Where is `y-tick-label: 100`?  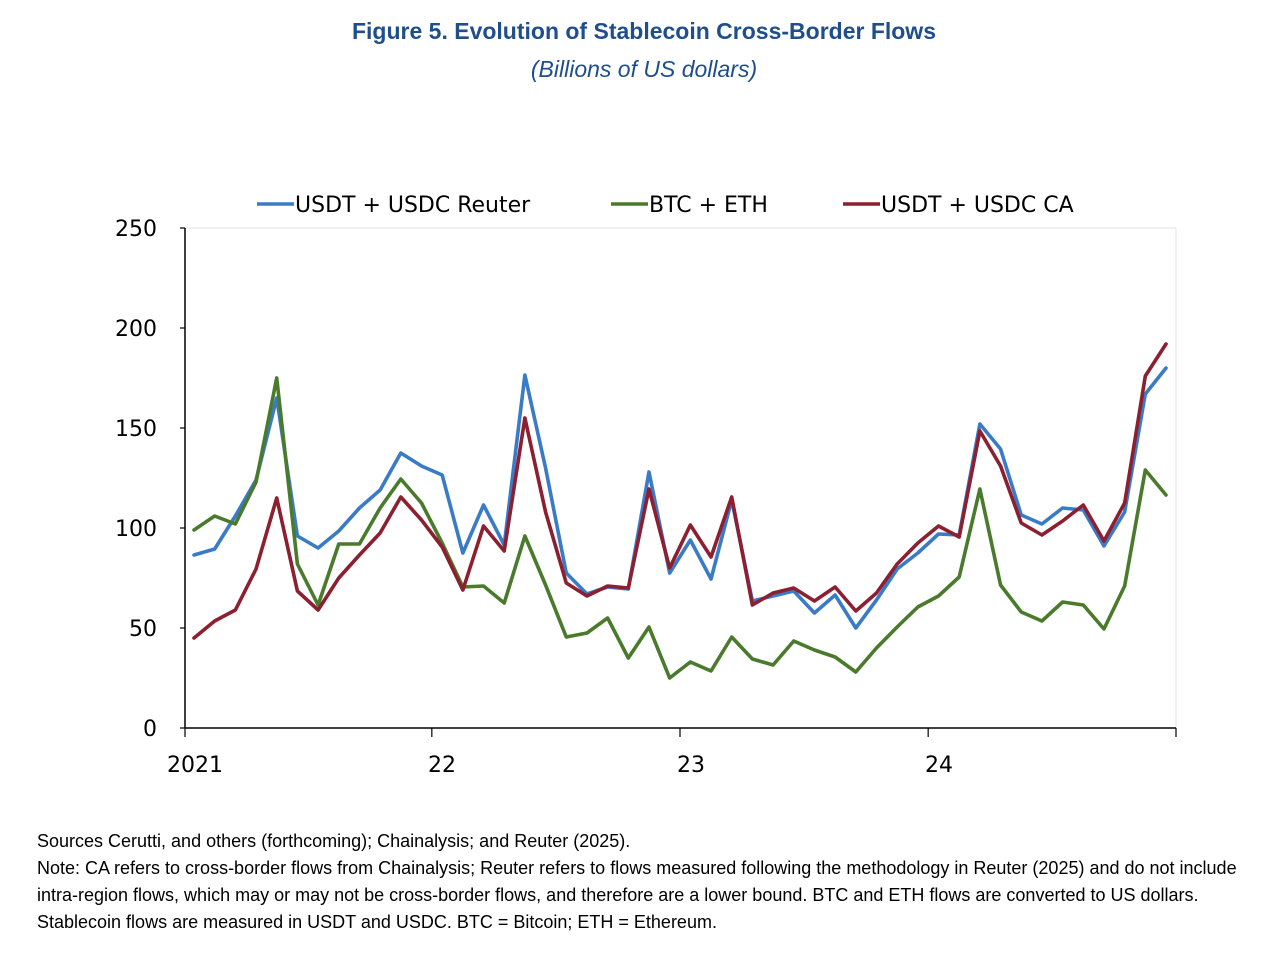
y-tick-label: 100 is located at coordinates (136, 529).